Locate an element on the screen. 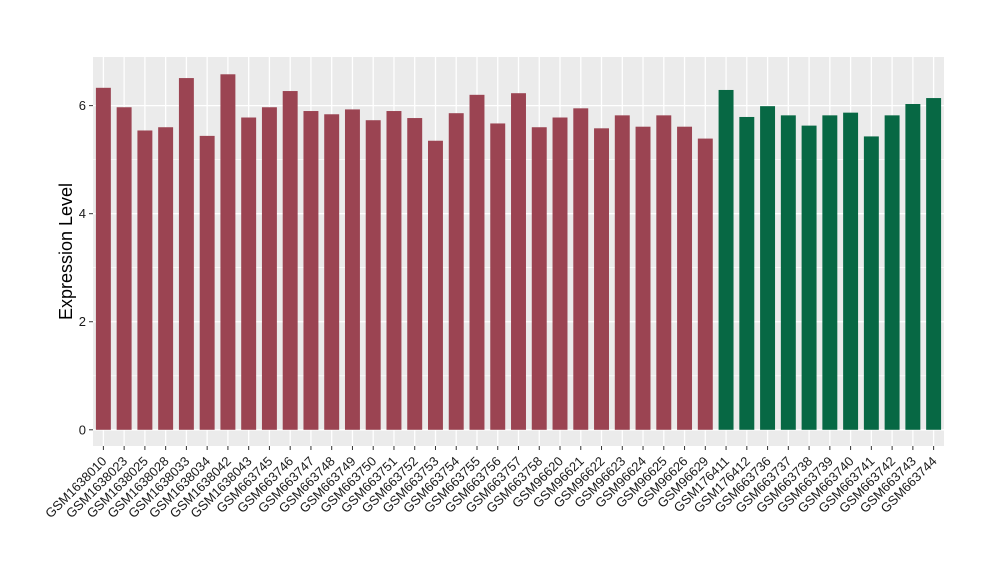 Image resolution: width=1000 pixels, height=580 pixels. bar-GSM1638034 is located at coordinates (207, 282).